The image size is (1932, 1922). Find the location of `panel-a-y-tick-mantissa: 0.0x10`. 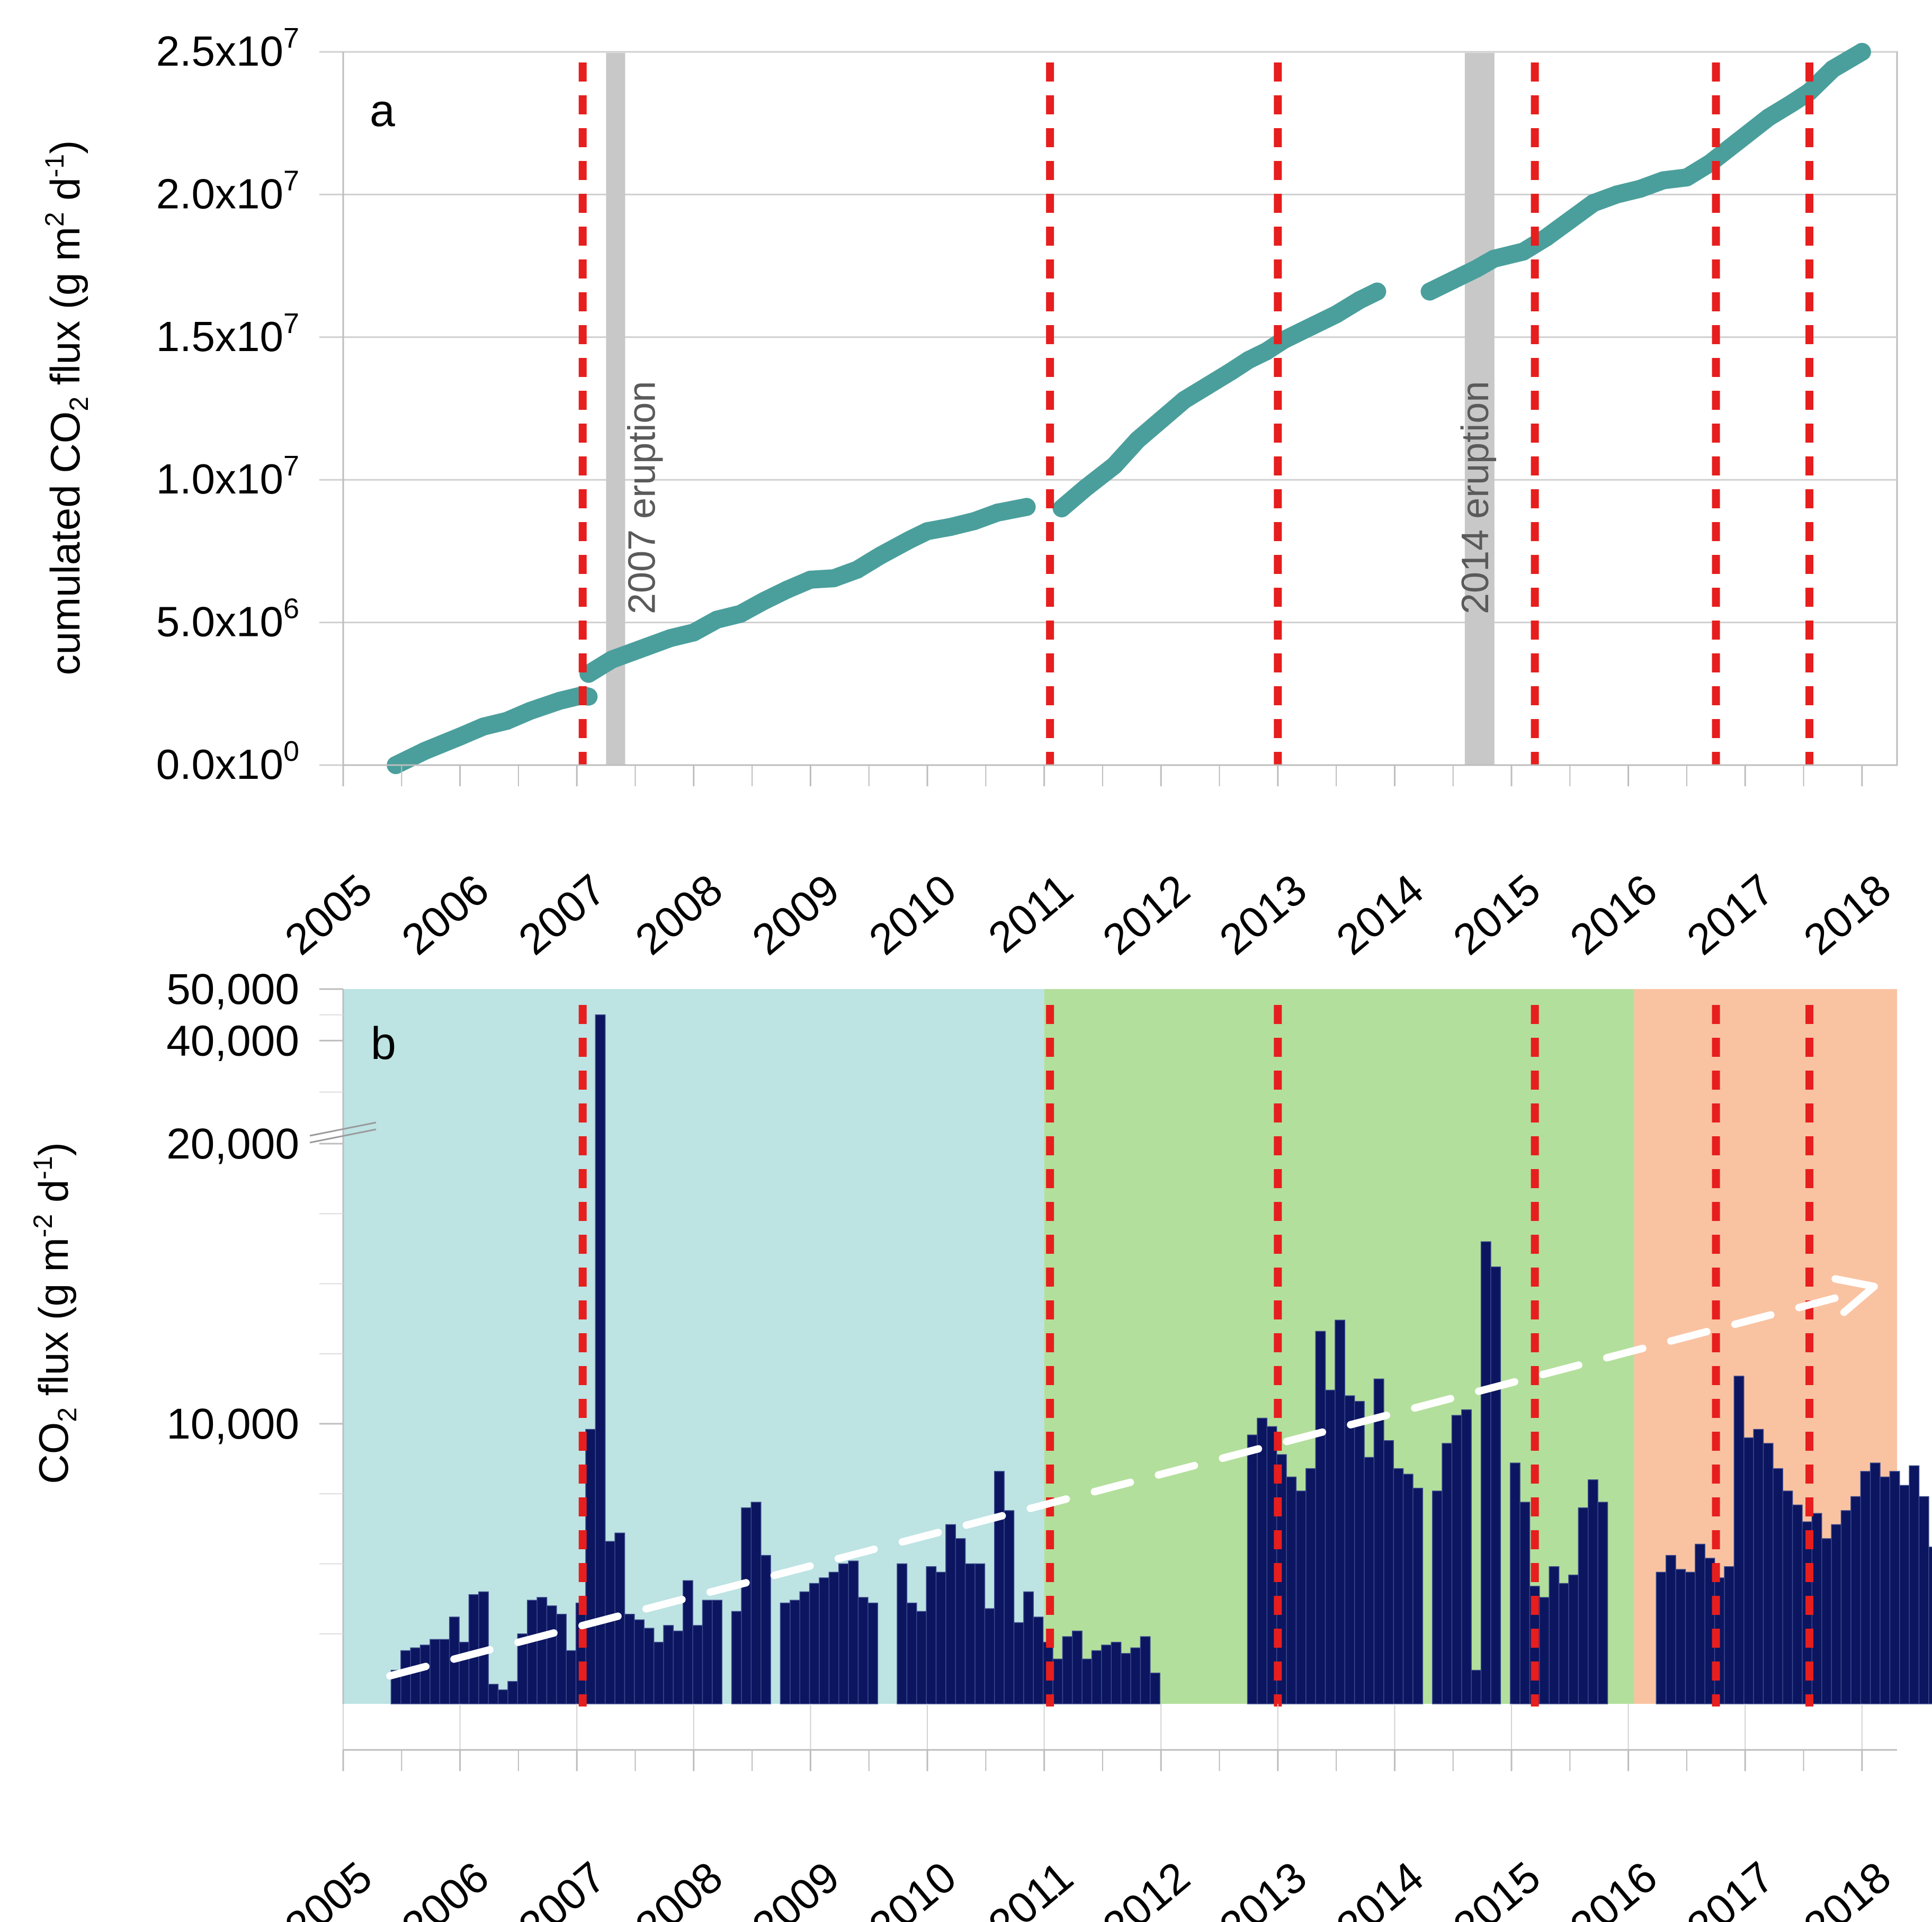

panel-a-y-tick-mantissa: 0.0x10 is located at coordinates (219, 764).